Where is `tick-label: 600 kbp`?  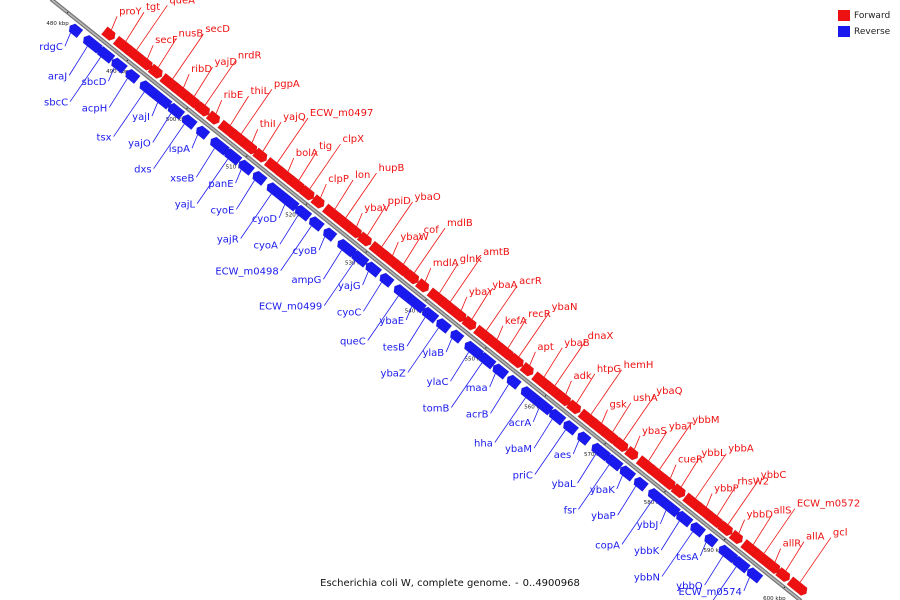
tick-label: 600 kbp is located at coordinates (774, 598).